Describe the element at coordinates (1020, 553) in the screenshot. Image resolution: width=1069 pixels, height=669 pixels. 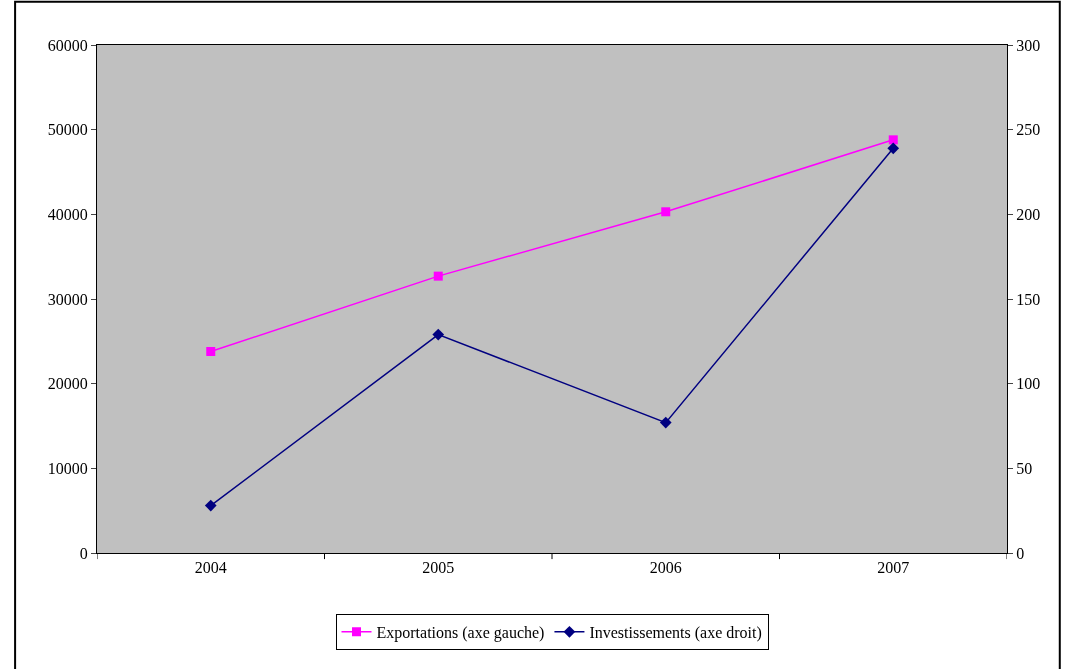
I see `y2-tick-label: 0` at that location.